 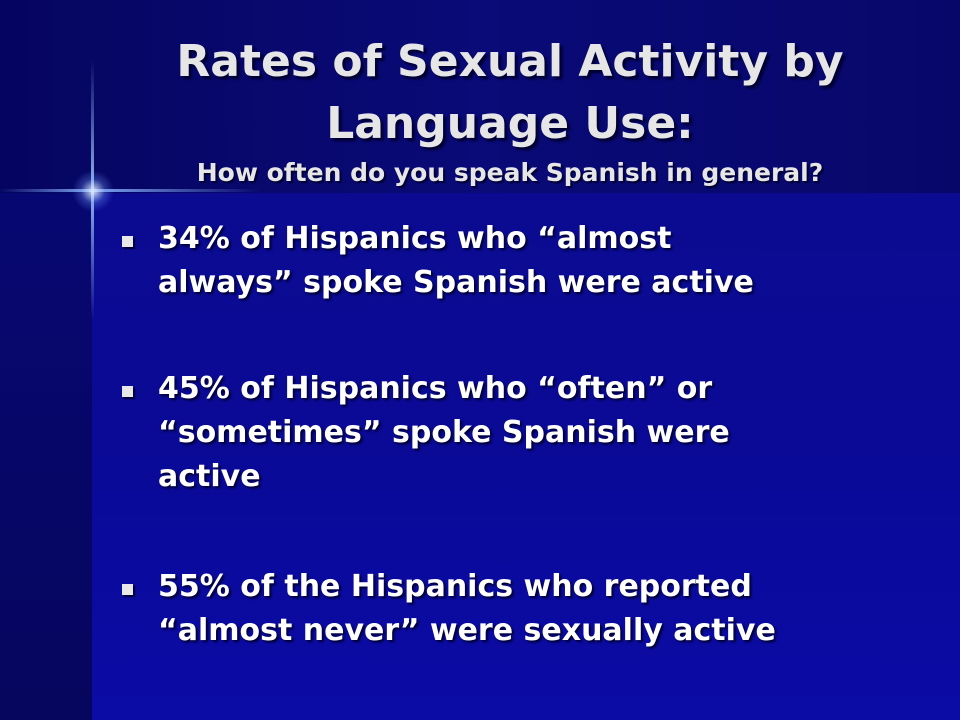 I want to click on title: Language Use:, so click(x=510, y=123).